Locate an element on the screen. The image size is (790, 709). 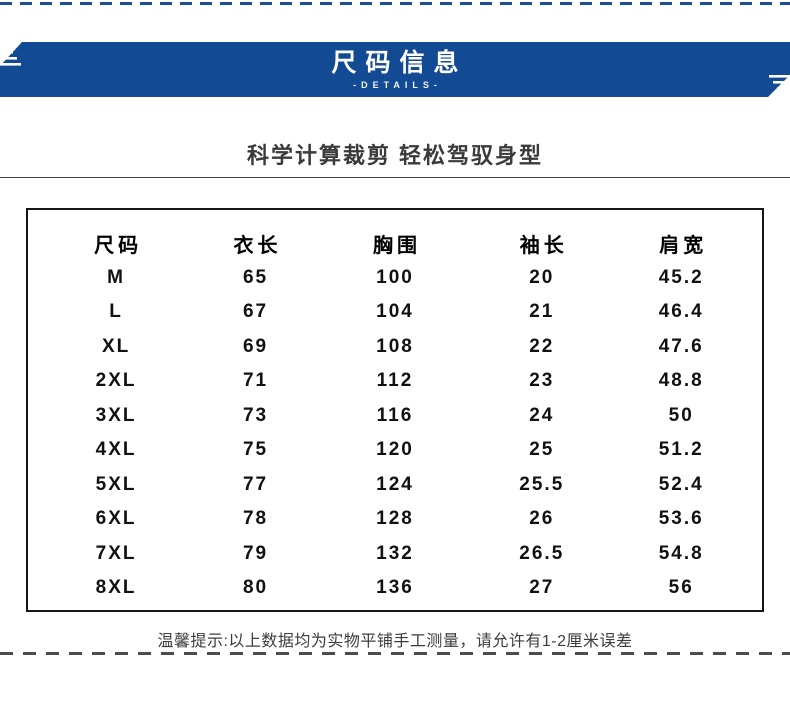
table-cell: L is located at coordinates (116, 312).